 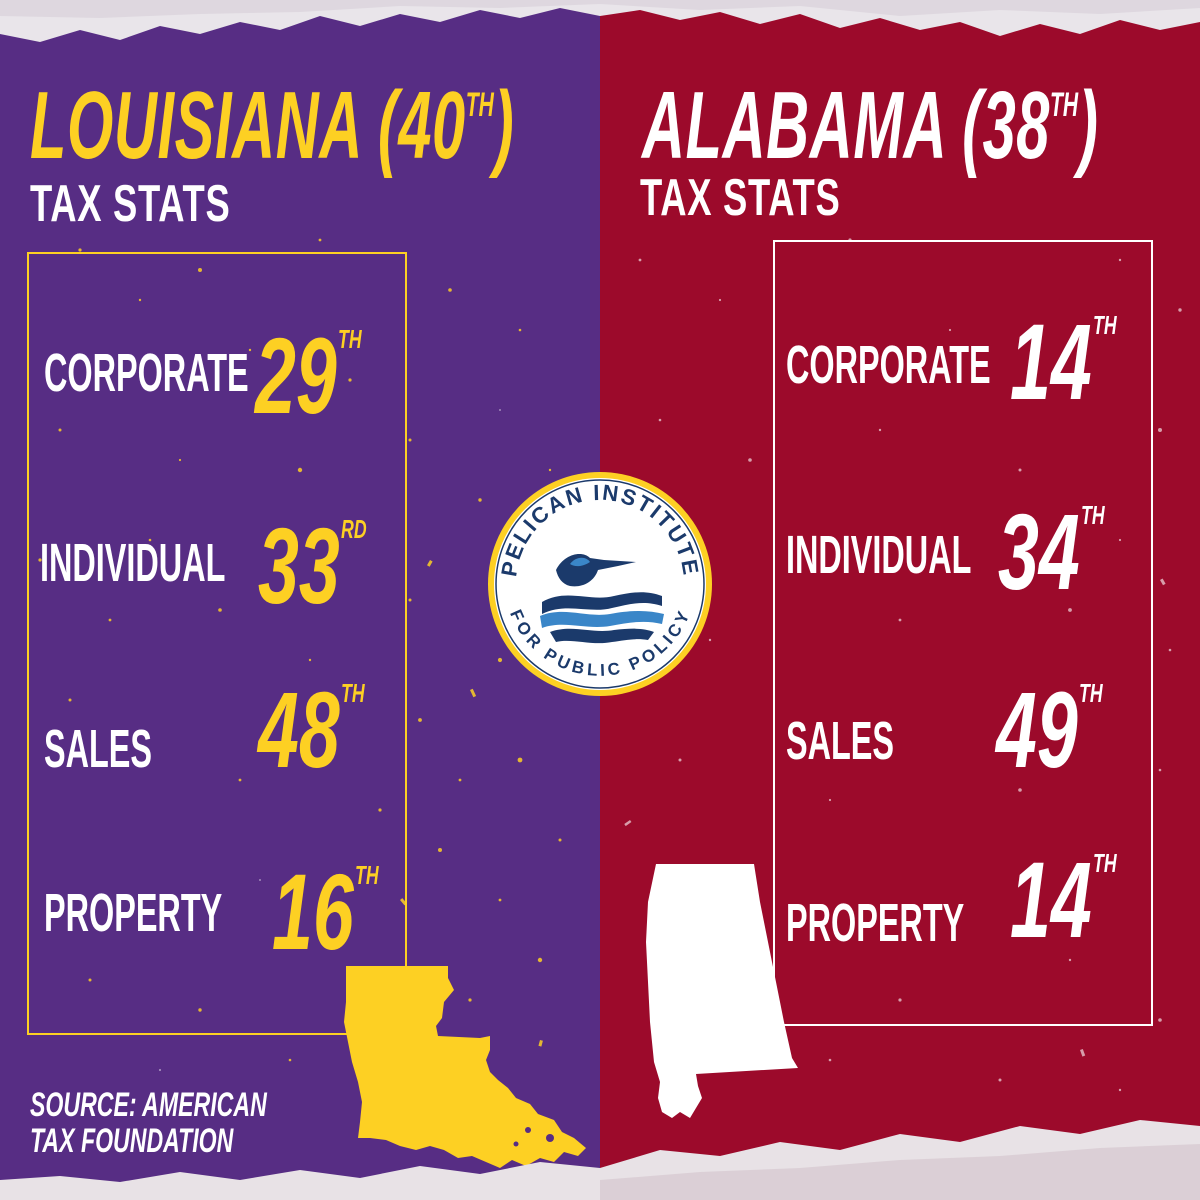 I want to click on alabama-title: ALABAMA (38TH), so click(x=870, y=126).